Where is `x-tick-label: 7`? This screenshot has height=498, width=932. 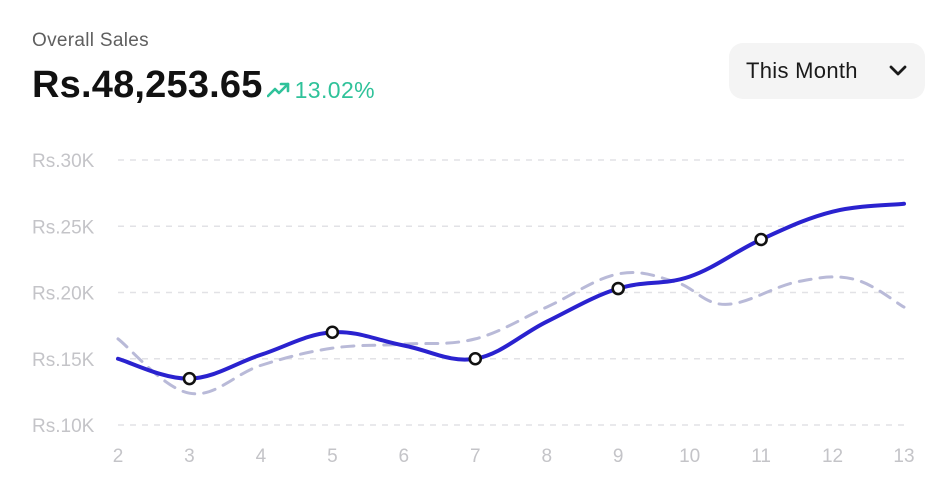
x-tick-label: 7 is located at coordinates (475, 456).